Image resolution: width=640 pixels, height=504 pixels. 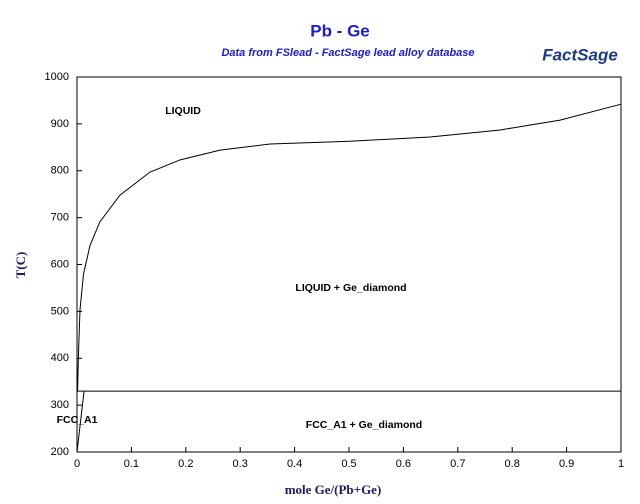 I want to click on region-label: FCC_A1 + Ge_diamond, so click(x=364, y=425).